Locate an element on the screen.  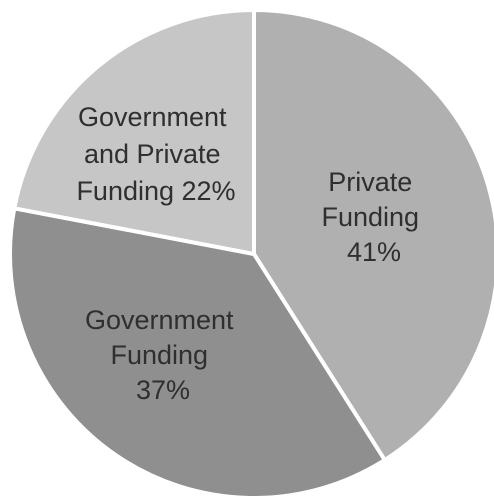
label-line: Private is located at coordinates (370, 182).